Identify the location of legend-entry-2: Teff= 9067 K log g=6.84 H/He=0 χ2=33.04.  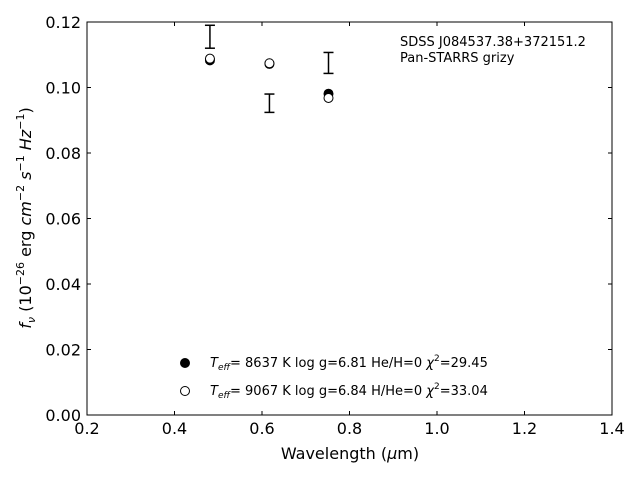
(349, 391).